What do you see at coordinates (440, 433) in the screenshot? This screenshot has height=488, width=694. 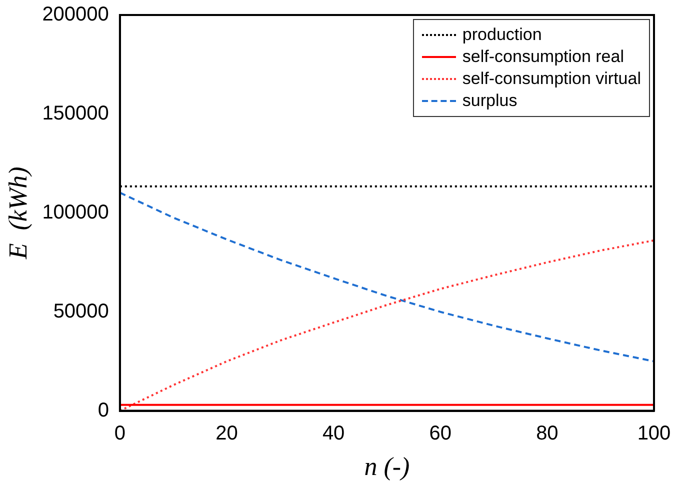 I see `x-tick-label: 60` at bounding box center [440, 433].